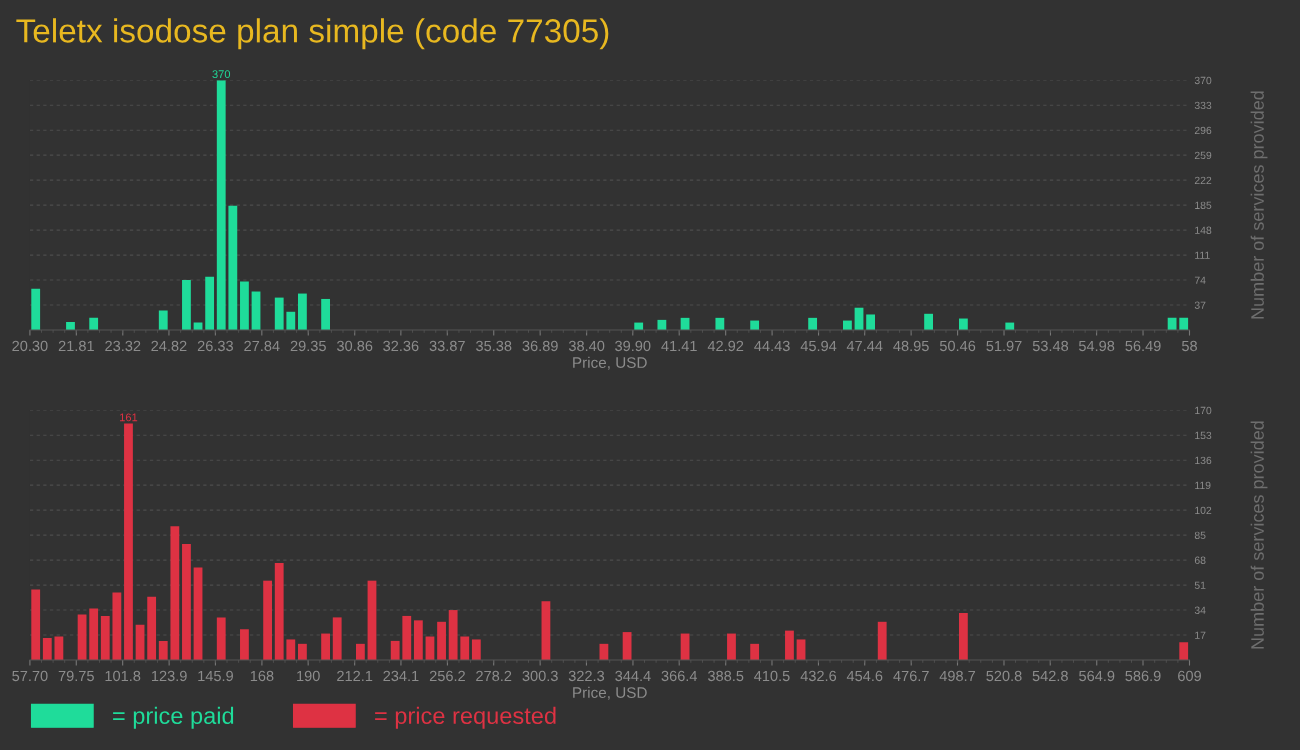 The width and height of the screenshot is (1300, 750). What do you see at coordinates (1203, 510) in the screenshot?
I see `y-tick-label: 102` at bounding box center [1203, 510].